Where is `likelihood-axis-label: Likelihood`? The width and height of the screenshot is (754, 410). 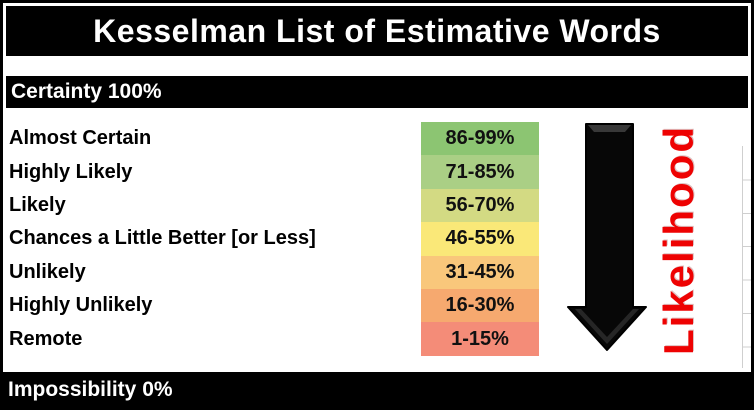 likelihood-axis-label: Likelihood is located at coordinates (679, 240).